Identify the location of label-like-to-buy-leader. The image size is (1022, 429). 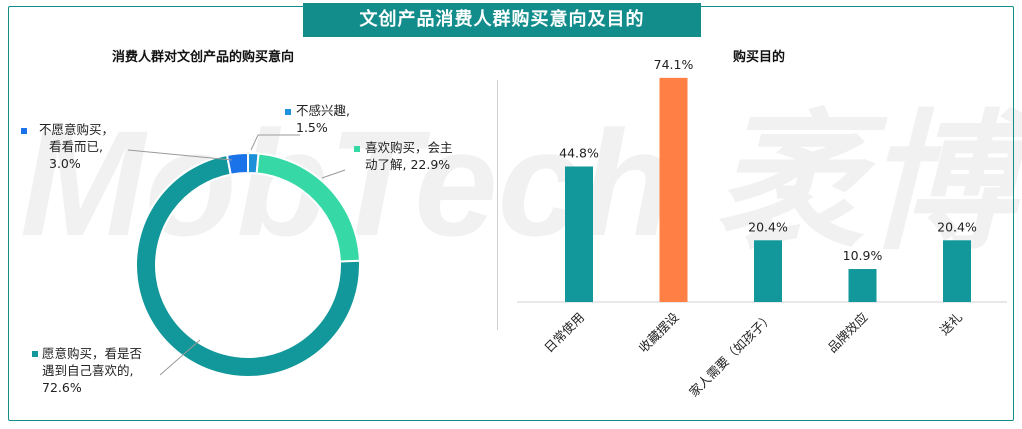
(333, 174).